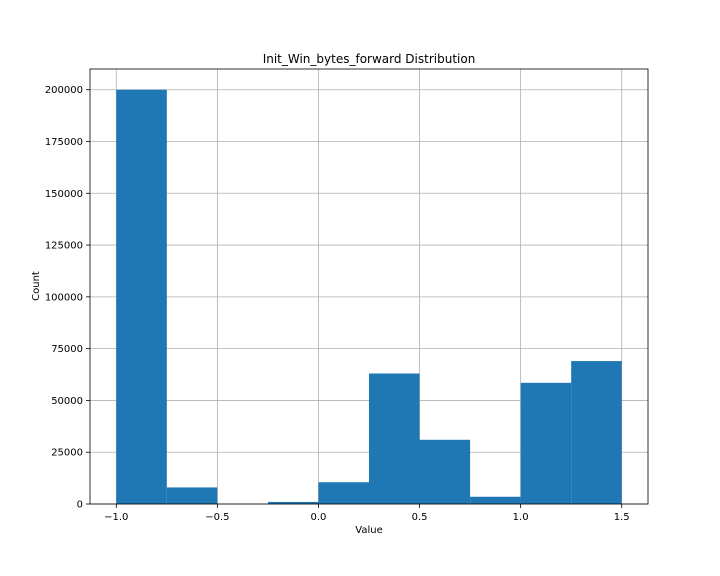 This screenshot has height=576, width=720. Describe the element at coordinates (420, 517) in the screenshot. I see `x-tick-label: 0.5` at that location.